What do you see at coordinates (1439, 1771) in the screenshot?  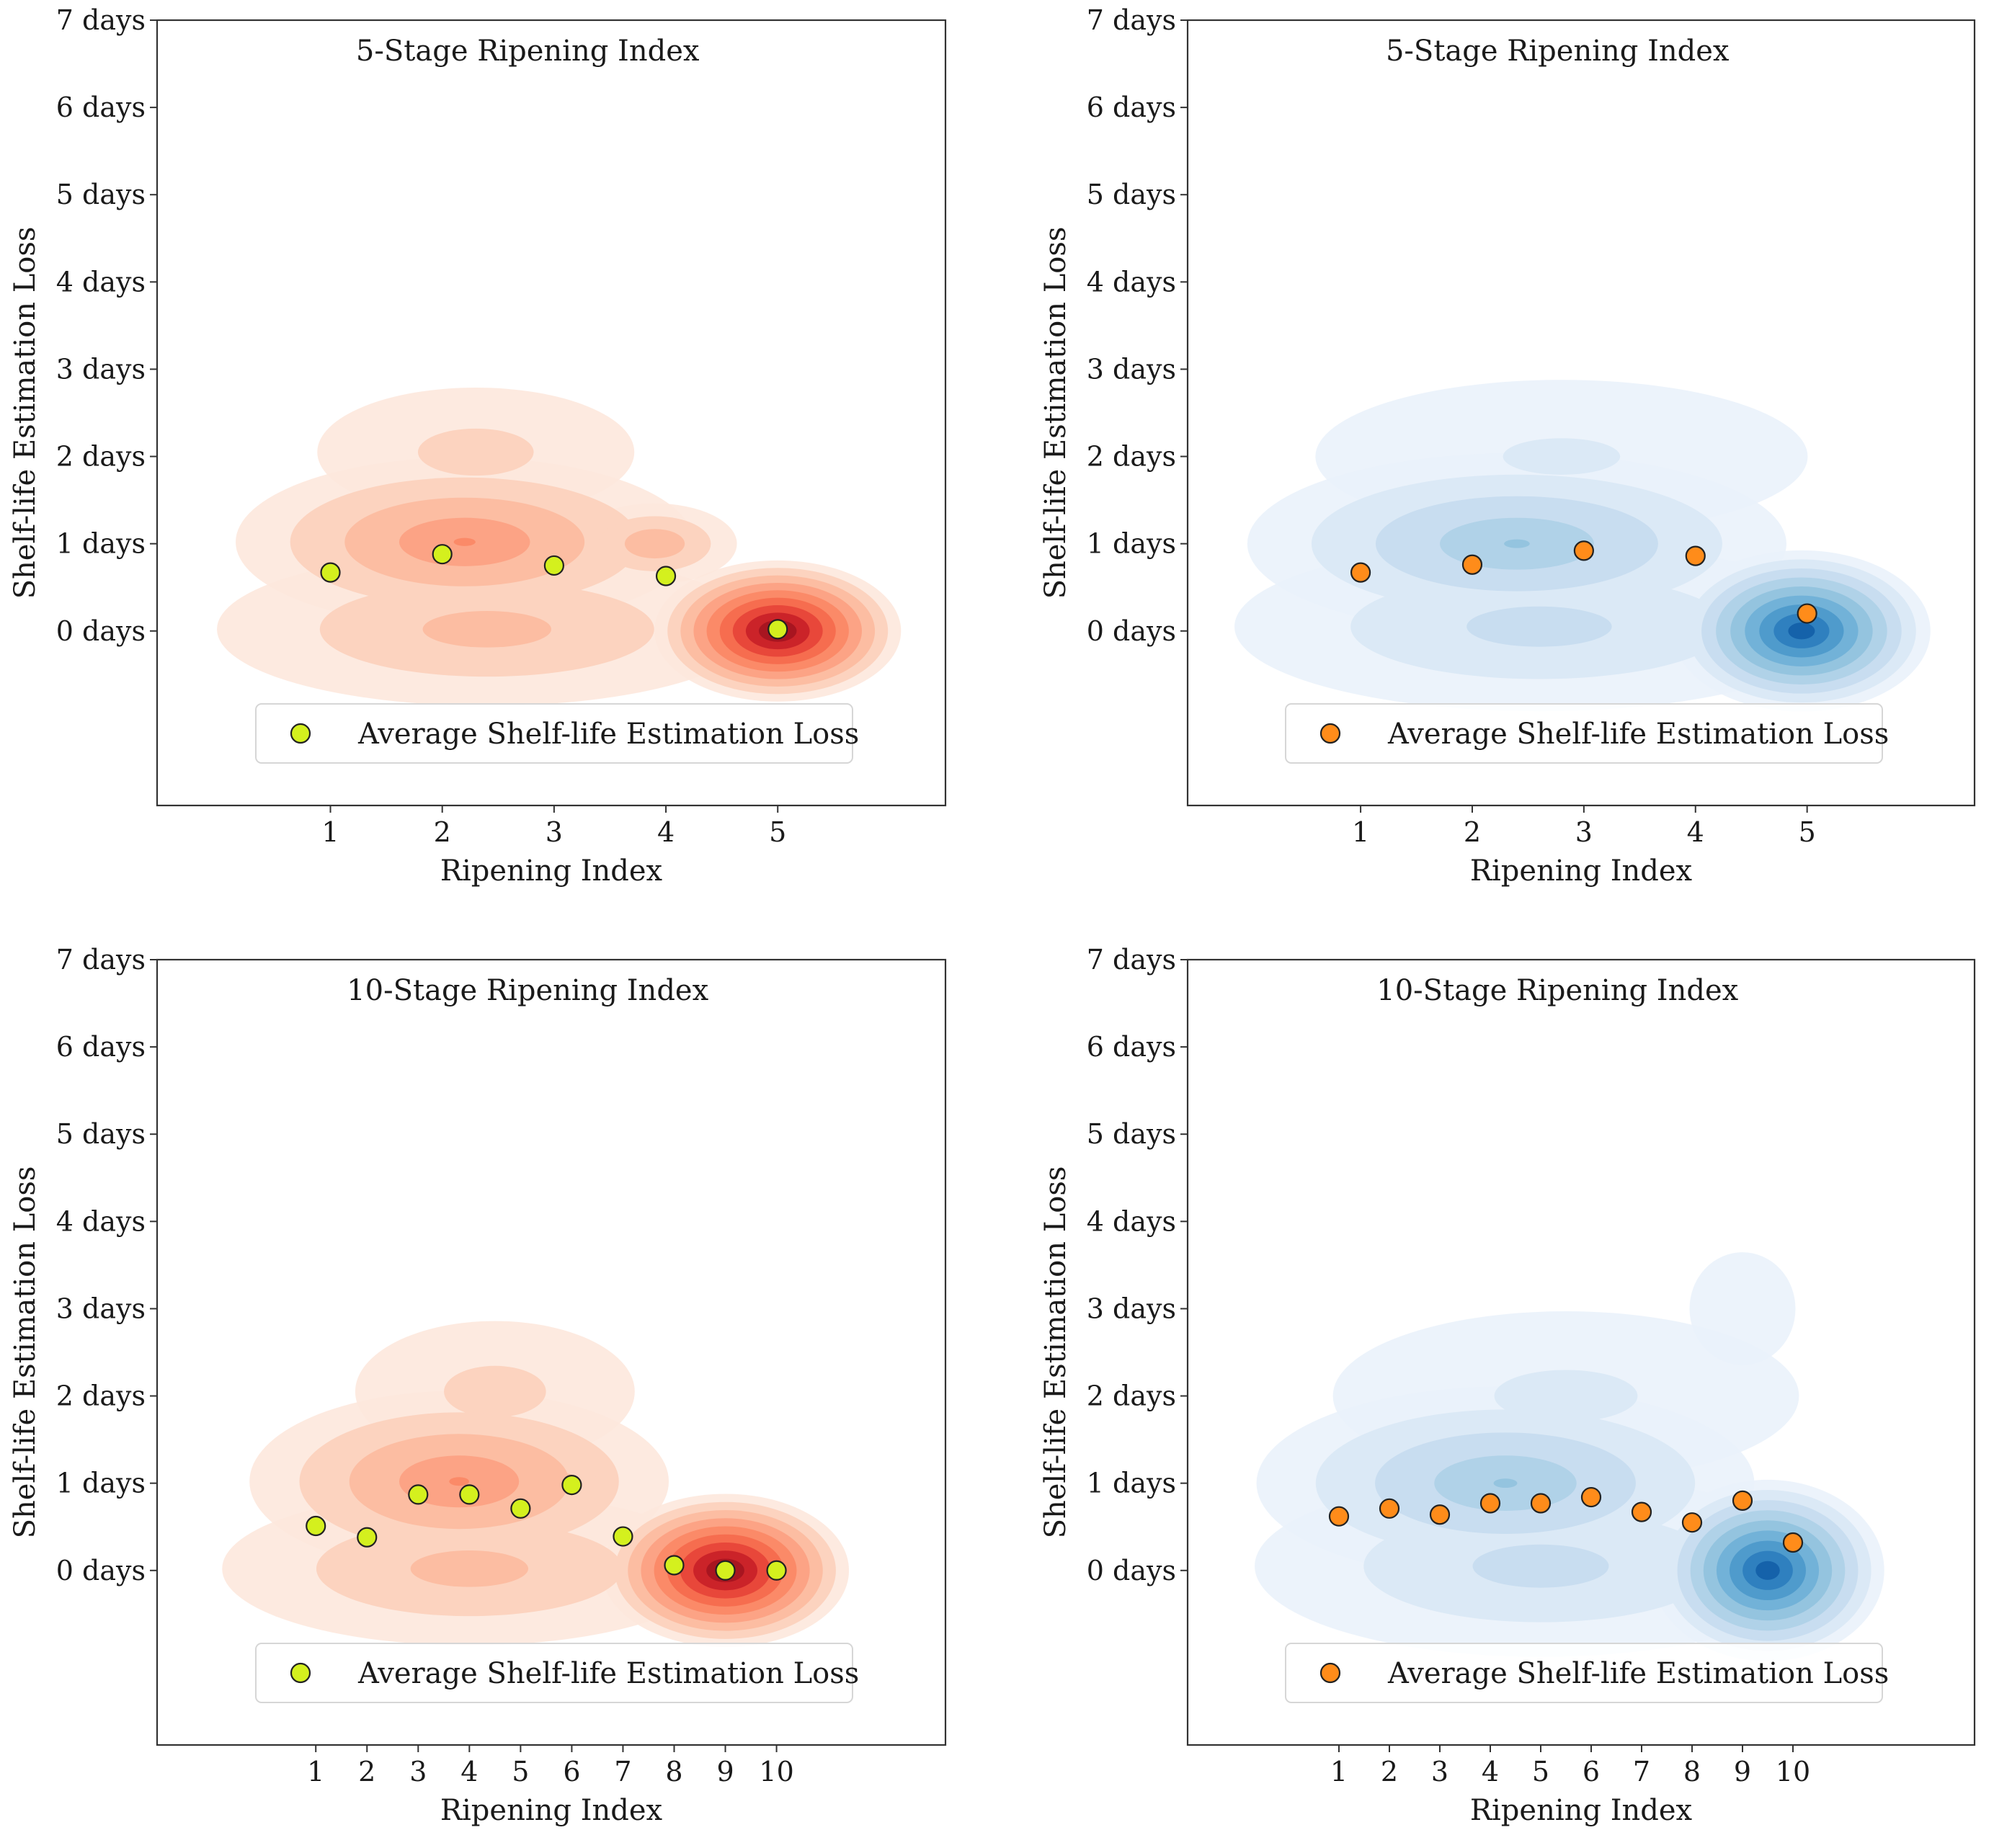 I see `x-tick-label: 3` at bounding box center [1439, 1771].